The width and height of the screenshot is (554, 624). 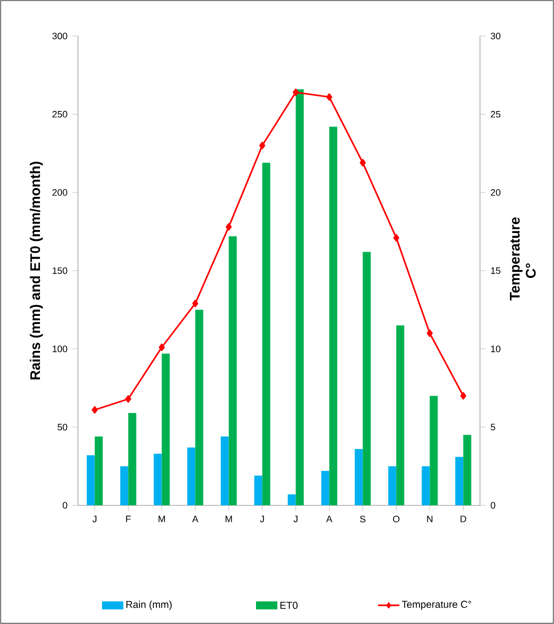 What do you see at coordinates (60, 270) in the screenshot?
I see `y-tick-label: 150` at bounding box center [60, 270].